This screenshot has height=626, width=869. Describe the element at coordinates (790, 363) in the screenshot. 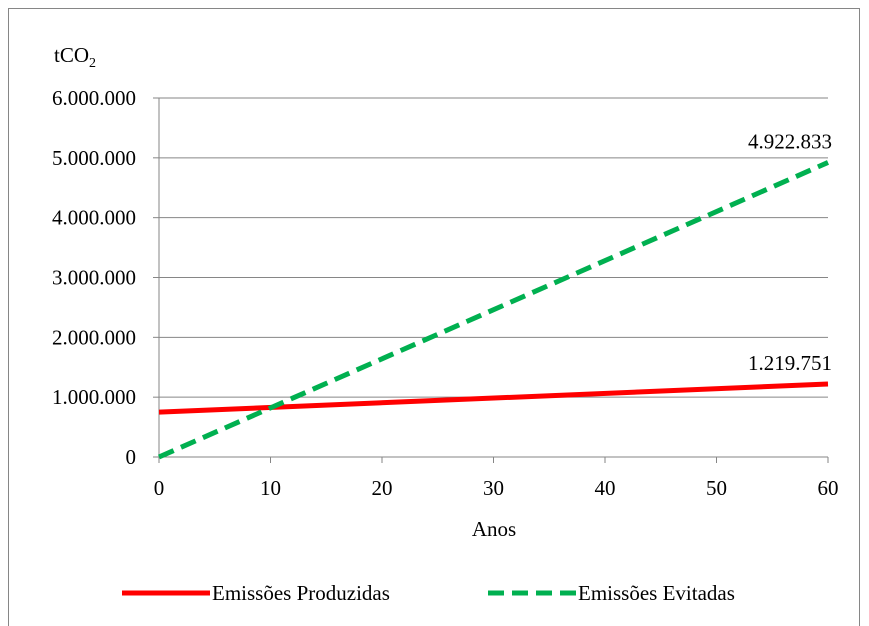

I see `data-label: 1.219.751` at that location.